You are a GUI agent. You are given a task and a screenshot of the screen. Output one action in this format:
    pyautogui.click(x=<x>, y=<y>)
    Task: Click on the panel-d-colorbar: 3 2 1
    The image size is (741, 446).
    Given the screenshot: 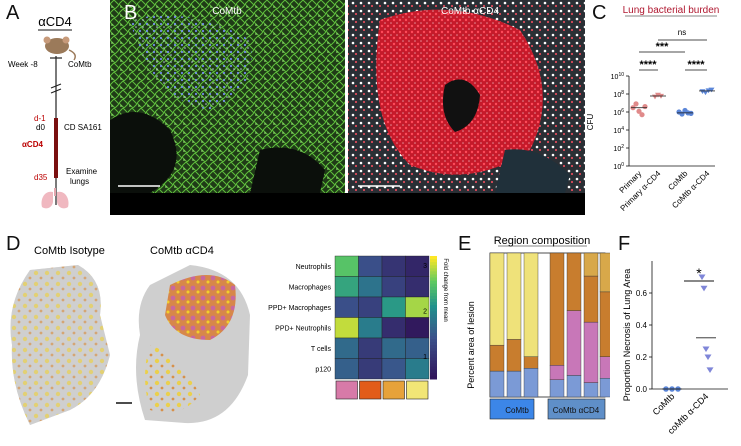 What is the action you would take?
    pyautogui.click(x=430, y=318)
    